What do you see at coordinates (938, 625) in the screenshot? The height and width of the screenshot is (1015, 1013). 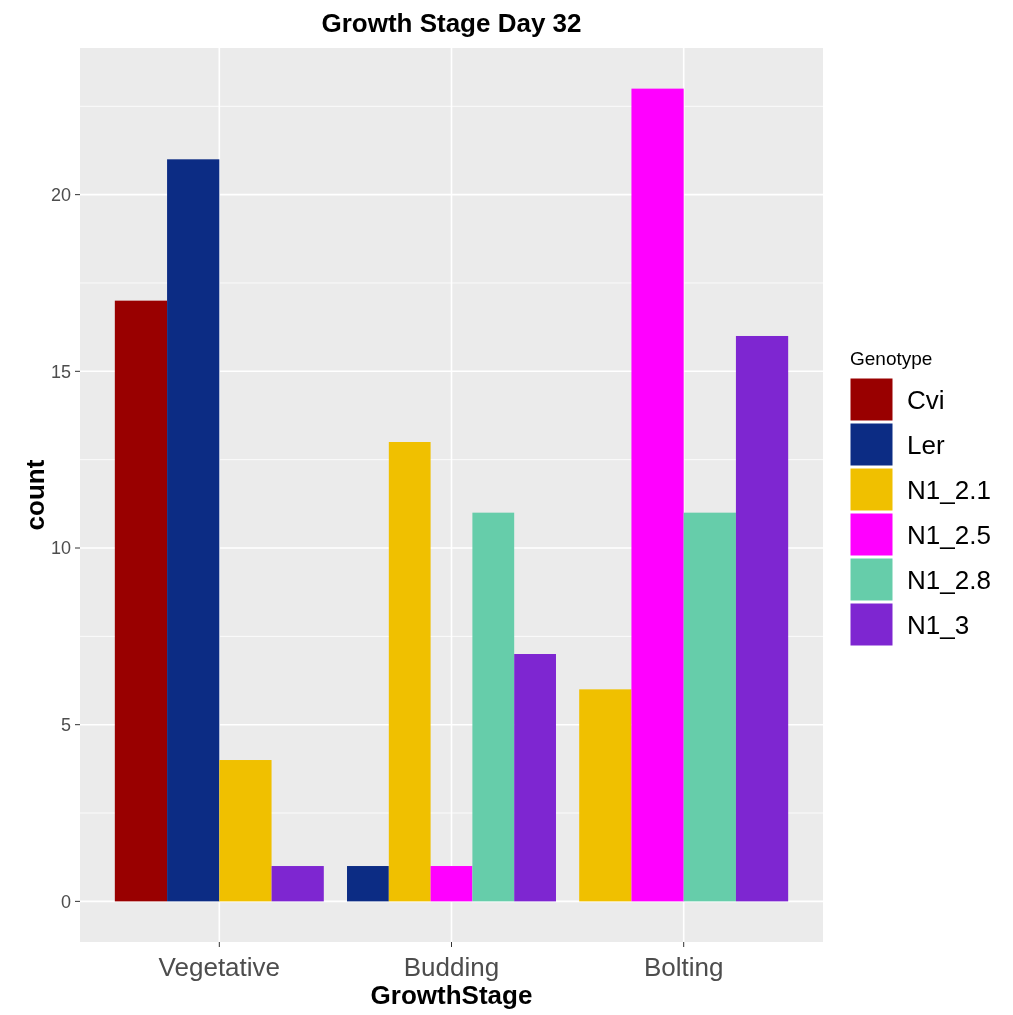 I see `legend-label: N1_3` at bounding box center [938, 625].